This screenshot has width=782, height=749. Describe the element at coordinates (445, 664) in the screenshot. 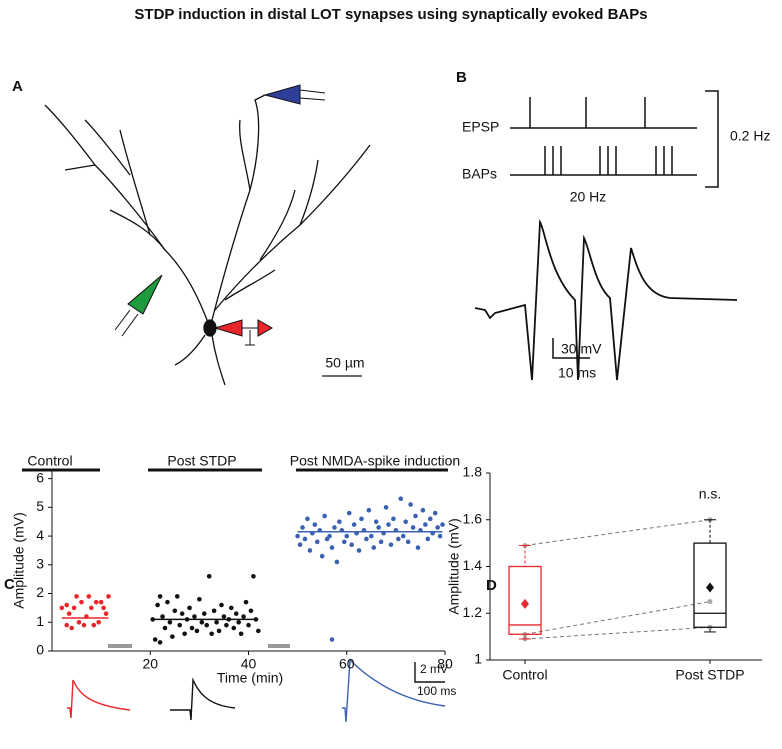

I see `x-tick-label: 80` at that location.